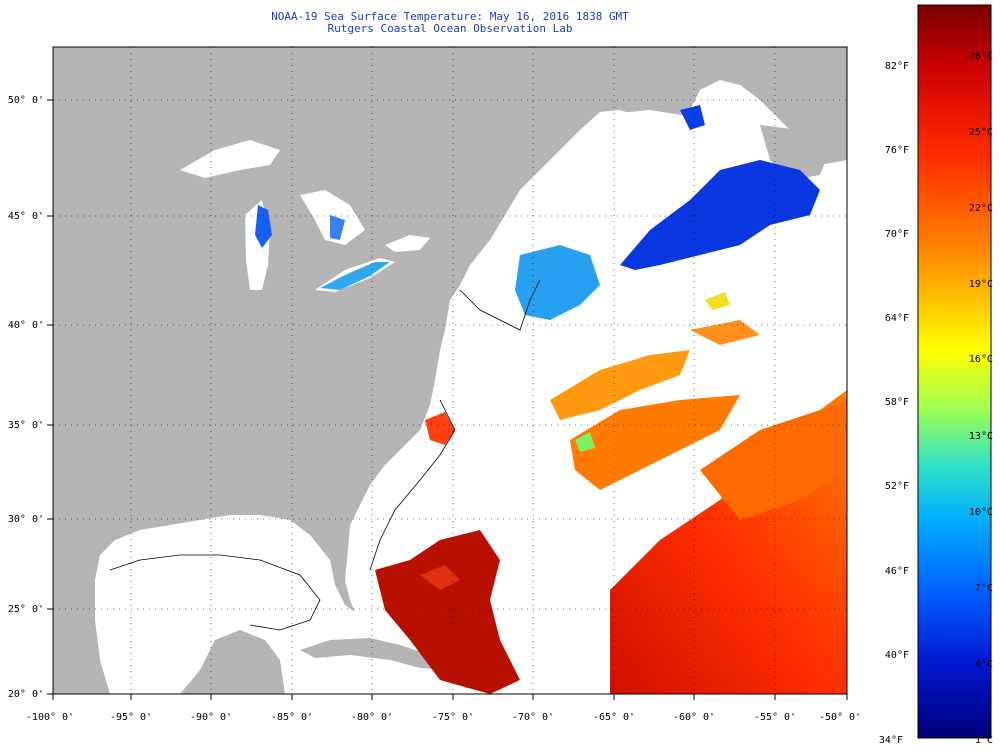  What do you see at coordinates (230, 159) in the screenshot?
I see `lake-superior` at bounding box center [230, 159].